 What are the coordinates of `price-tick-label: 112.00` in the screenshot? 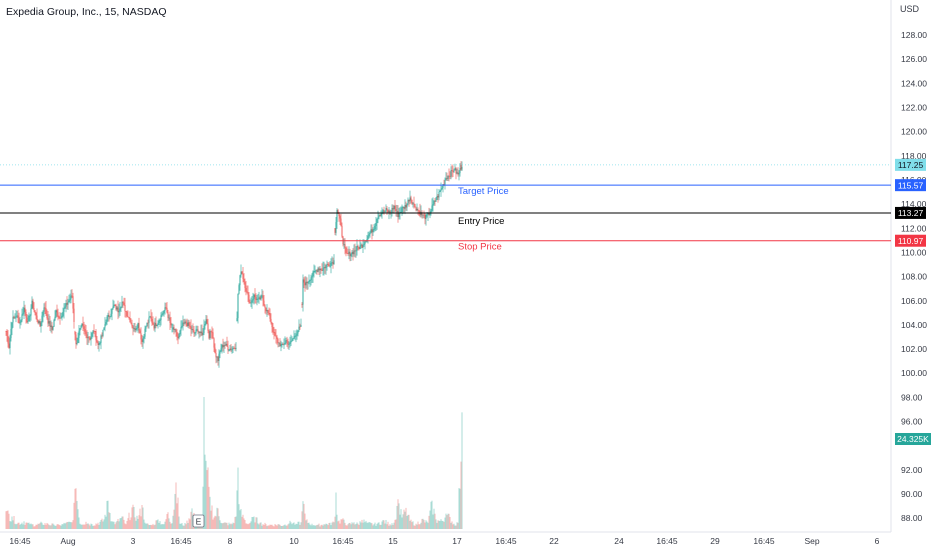 It's located at (914, 228).